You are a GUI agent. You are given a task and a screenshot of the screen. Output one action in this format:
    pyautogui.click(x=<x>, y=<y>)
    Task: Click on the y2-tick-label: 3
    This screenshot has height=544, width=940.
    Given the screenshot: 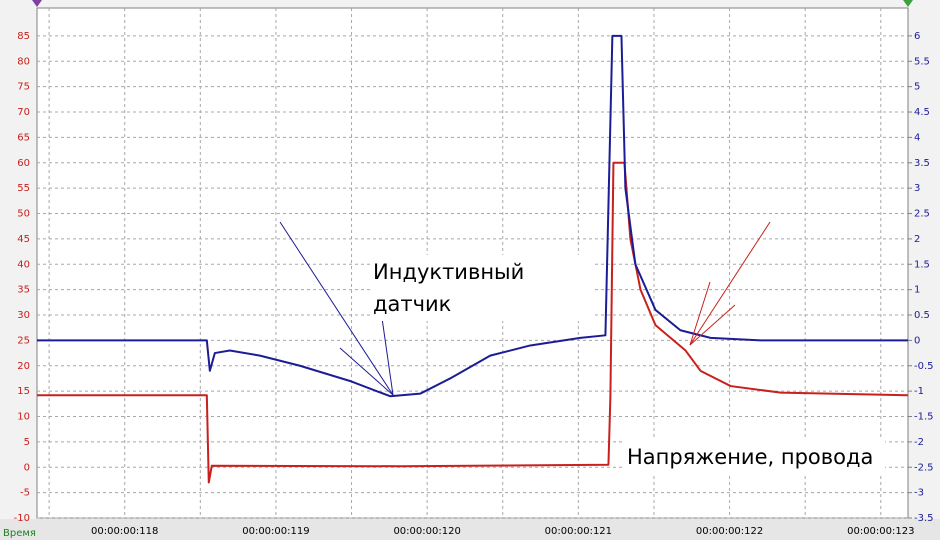 What is the action you would take?
    pyautogui.click(x=917, y=188)
    